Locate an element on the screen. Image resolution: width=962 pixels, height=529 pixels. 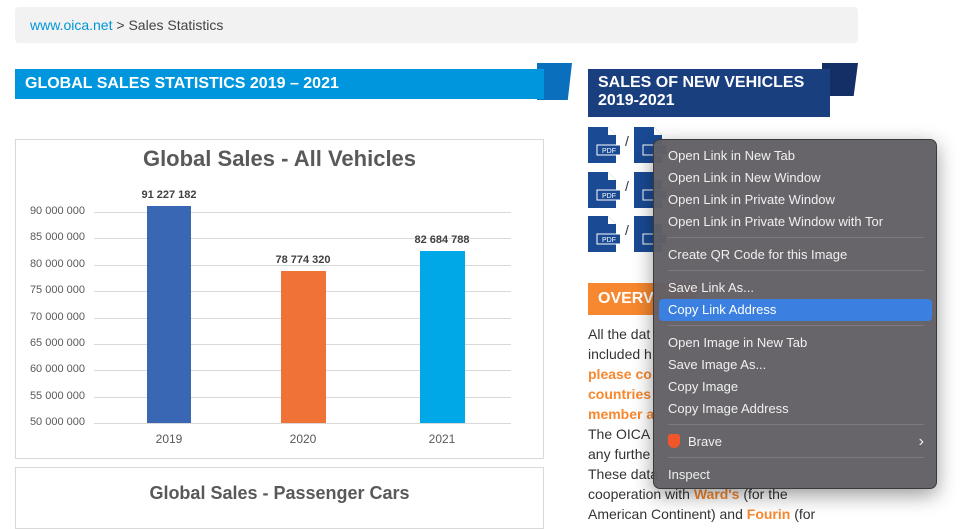
x-tick-label: 2021 is located at coordinates (442, 439).